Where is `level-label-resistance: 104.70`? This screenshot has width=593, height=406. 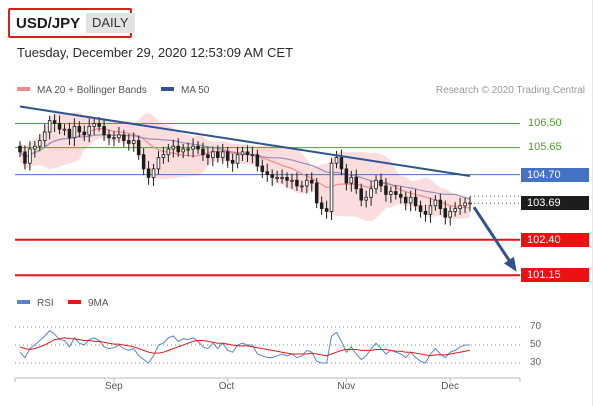 level-label-resistance: 104.70 is located at coordinates (555, 174).